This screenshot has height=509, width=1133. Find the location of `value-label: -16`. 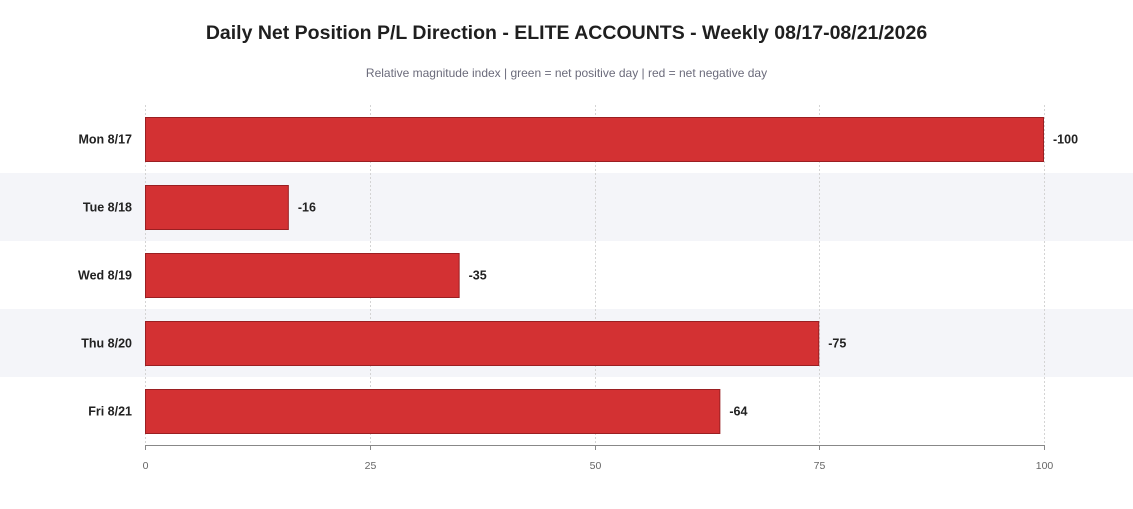

value-label: -16 is located at coordinates (307, 208).